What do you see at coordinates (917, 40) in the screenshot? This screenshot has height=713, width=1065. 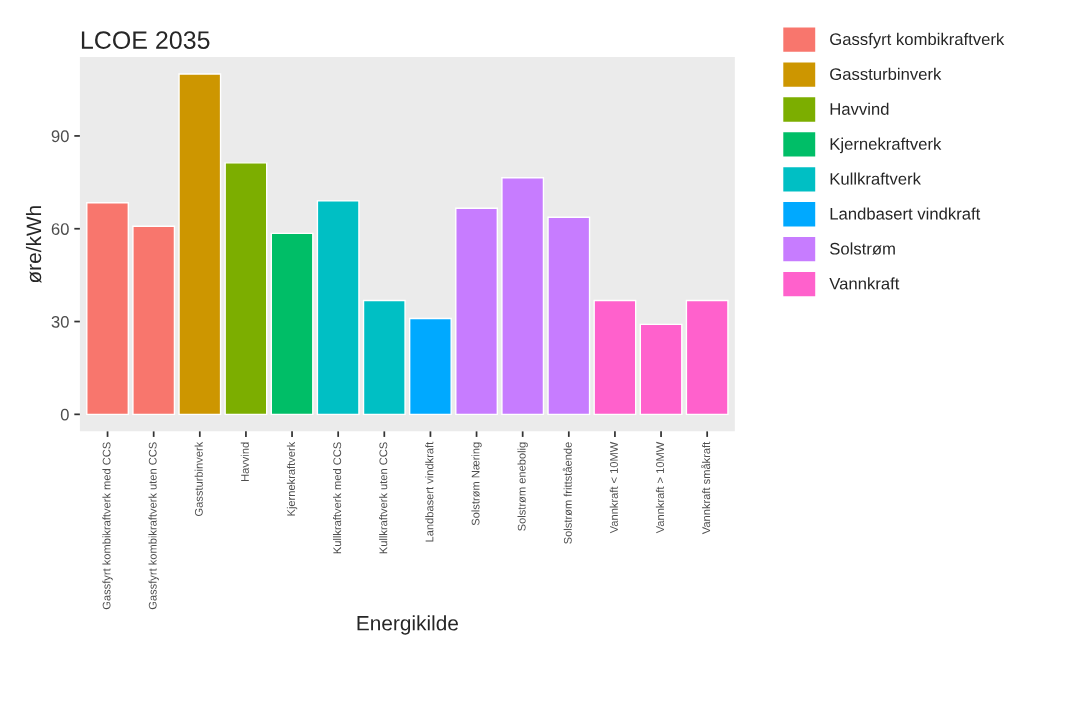 I see `legend-label: Gassfyrt kombikraftverk` at bounding box center [917, 40].